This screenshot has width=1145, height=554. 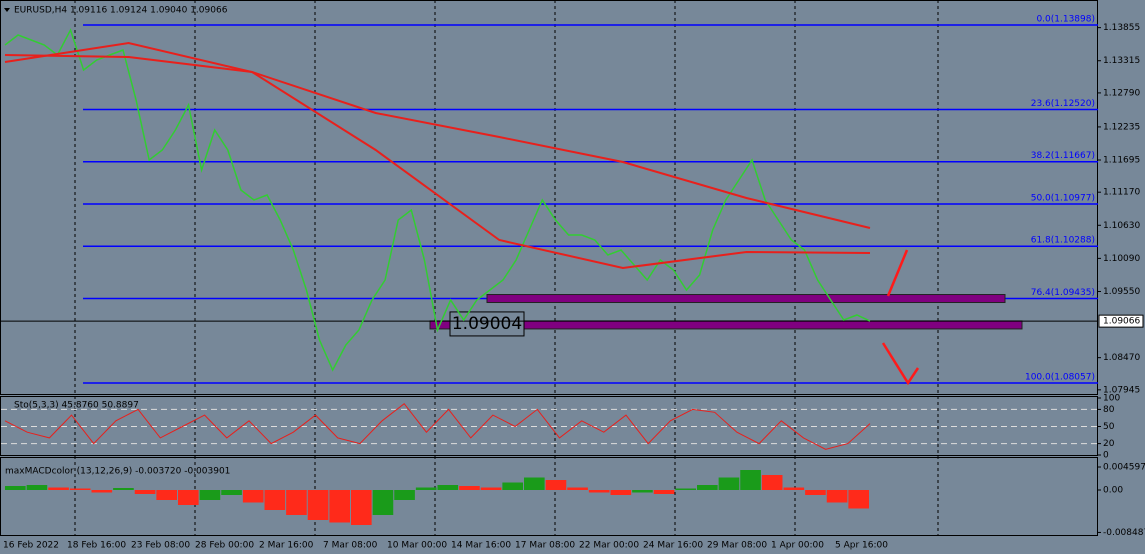 I want to click on fibo-label: 50.0(1.10977), so click(x=1063, y=199).